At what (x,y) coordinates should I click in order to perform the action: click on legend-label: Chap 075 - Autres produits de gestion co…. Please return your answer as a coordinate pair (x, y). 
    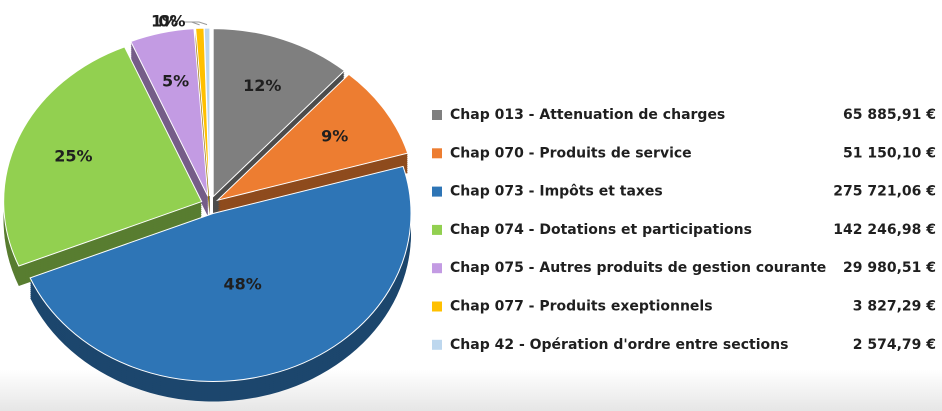
    Looking at the image, I should click on (638, 268).